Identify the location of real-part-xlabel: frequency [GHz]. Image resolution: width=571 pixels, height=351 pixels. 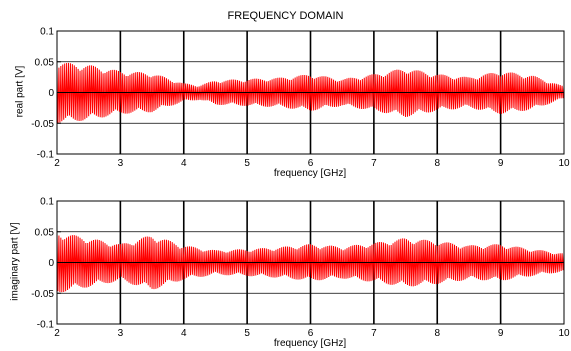
(310, 173).